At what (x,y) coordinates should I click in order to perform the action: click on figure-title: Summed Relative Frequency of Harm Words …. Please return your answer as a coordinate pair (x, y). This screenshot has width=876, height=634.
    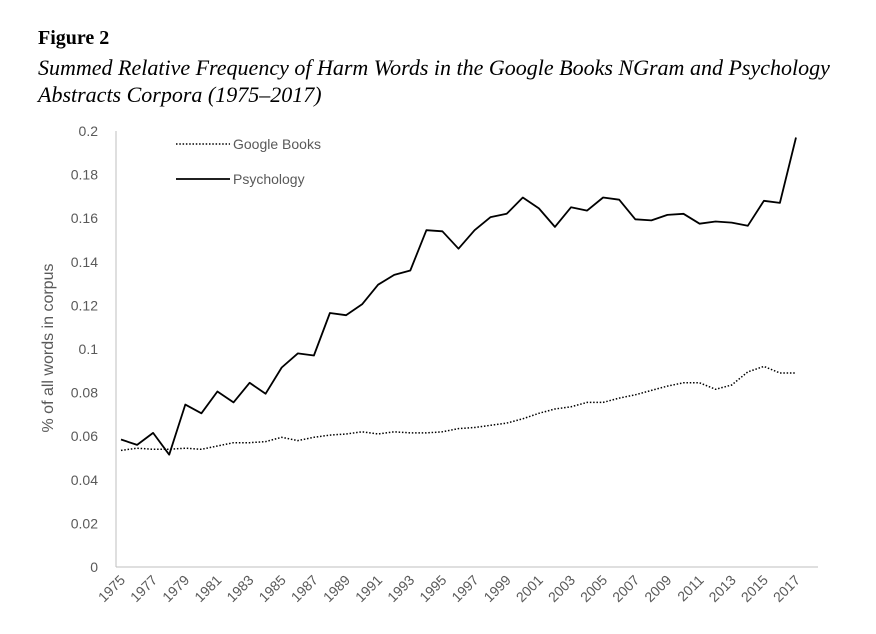
    Looking at the image, I should click on (434, 81).